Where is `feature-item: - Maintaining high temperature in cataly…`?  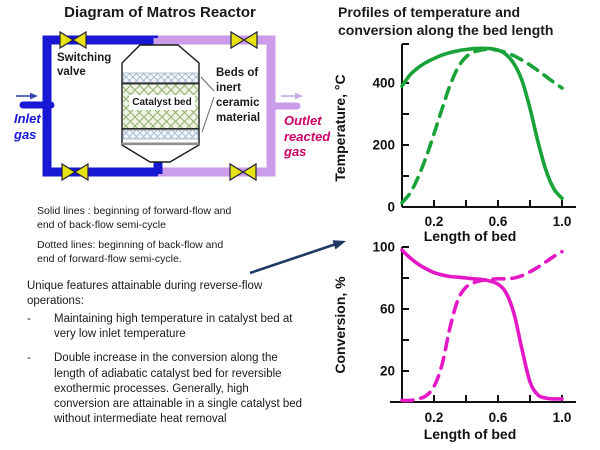 feature-item: - Maintaining high temperature in cataly… is located at coordinates (168, 327).